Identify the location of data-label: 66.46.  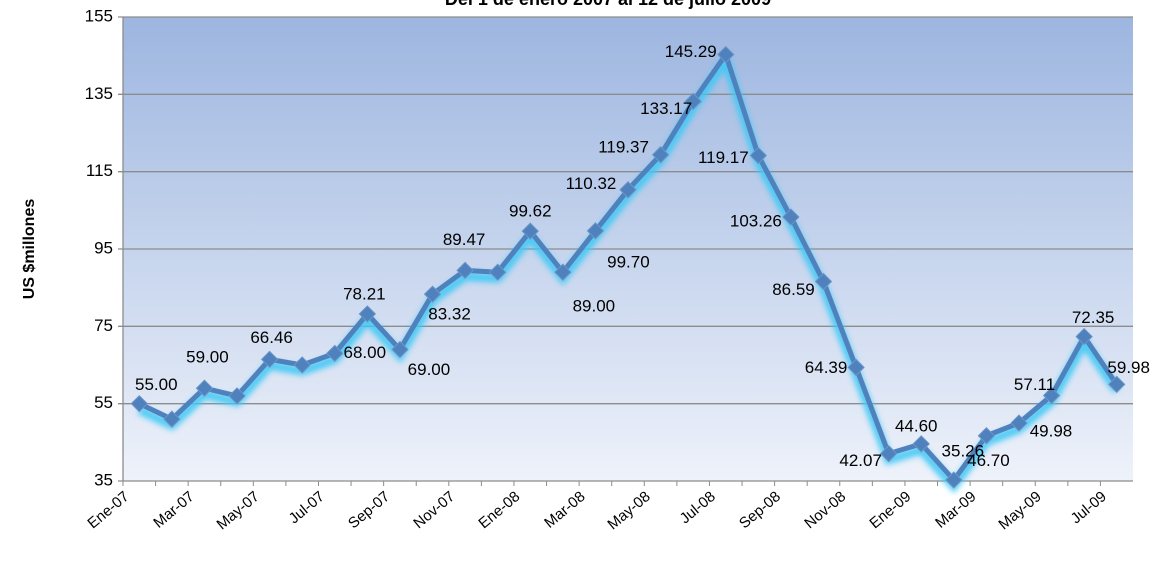
(271, 337).